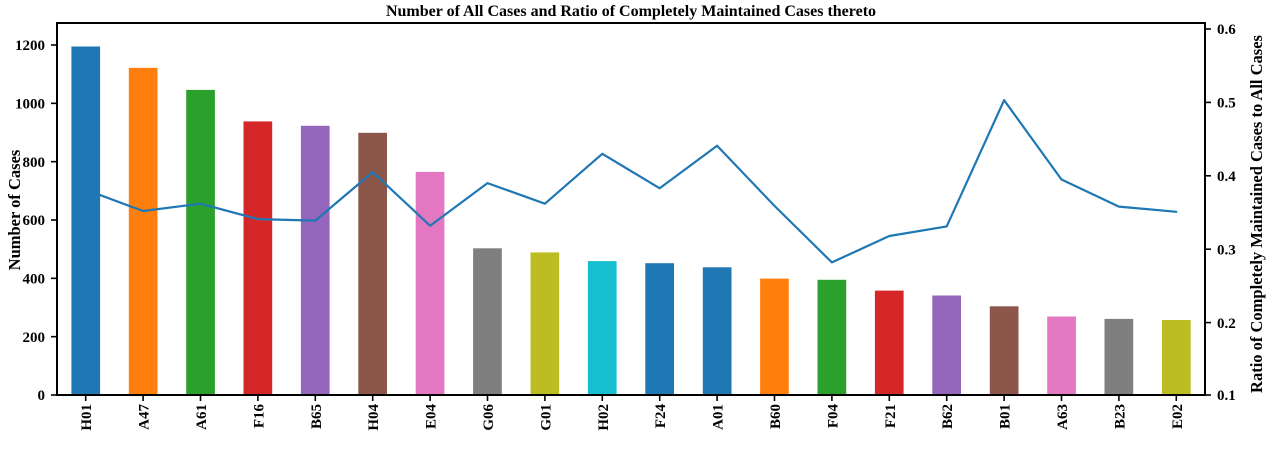 This screenshot has height=451, width=1267. Describe the element at coordinates (30, 46) in the screenshot. I see `left-tick-label-1200: 1200` at that location.